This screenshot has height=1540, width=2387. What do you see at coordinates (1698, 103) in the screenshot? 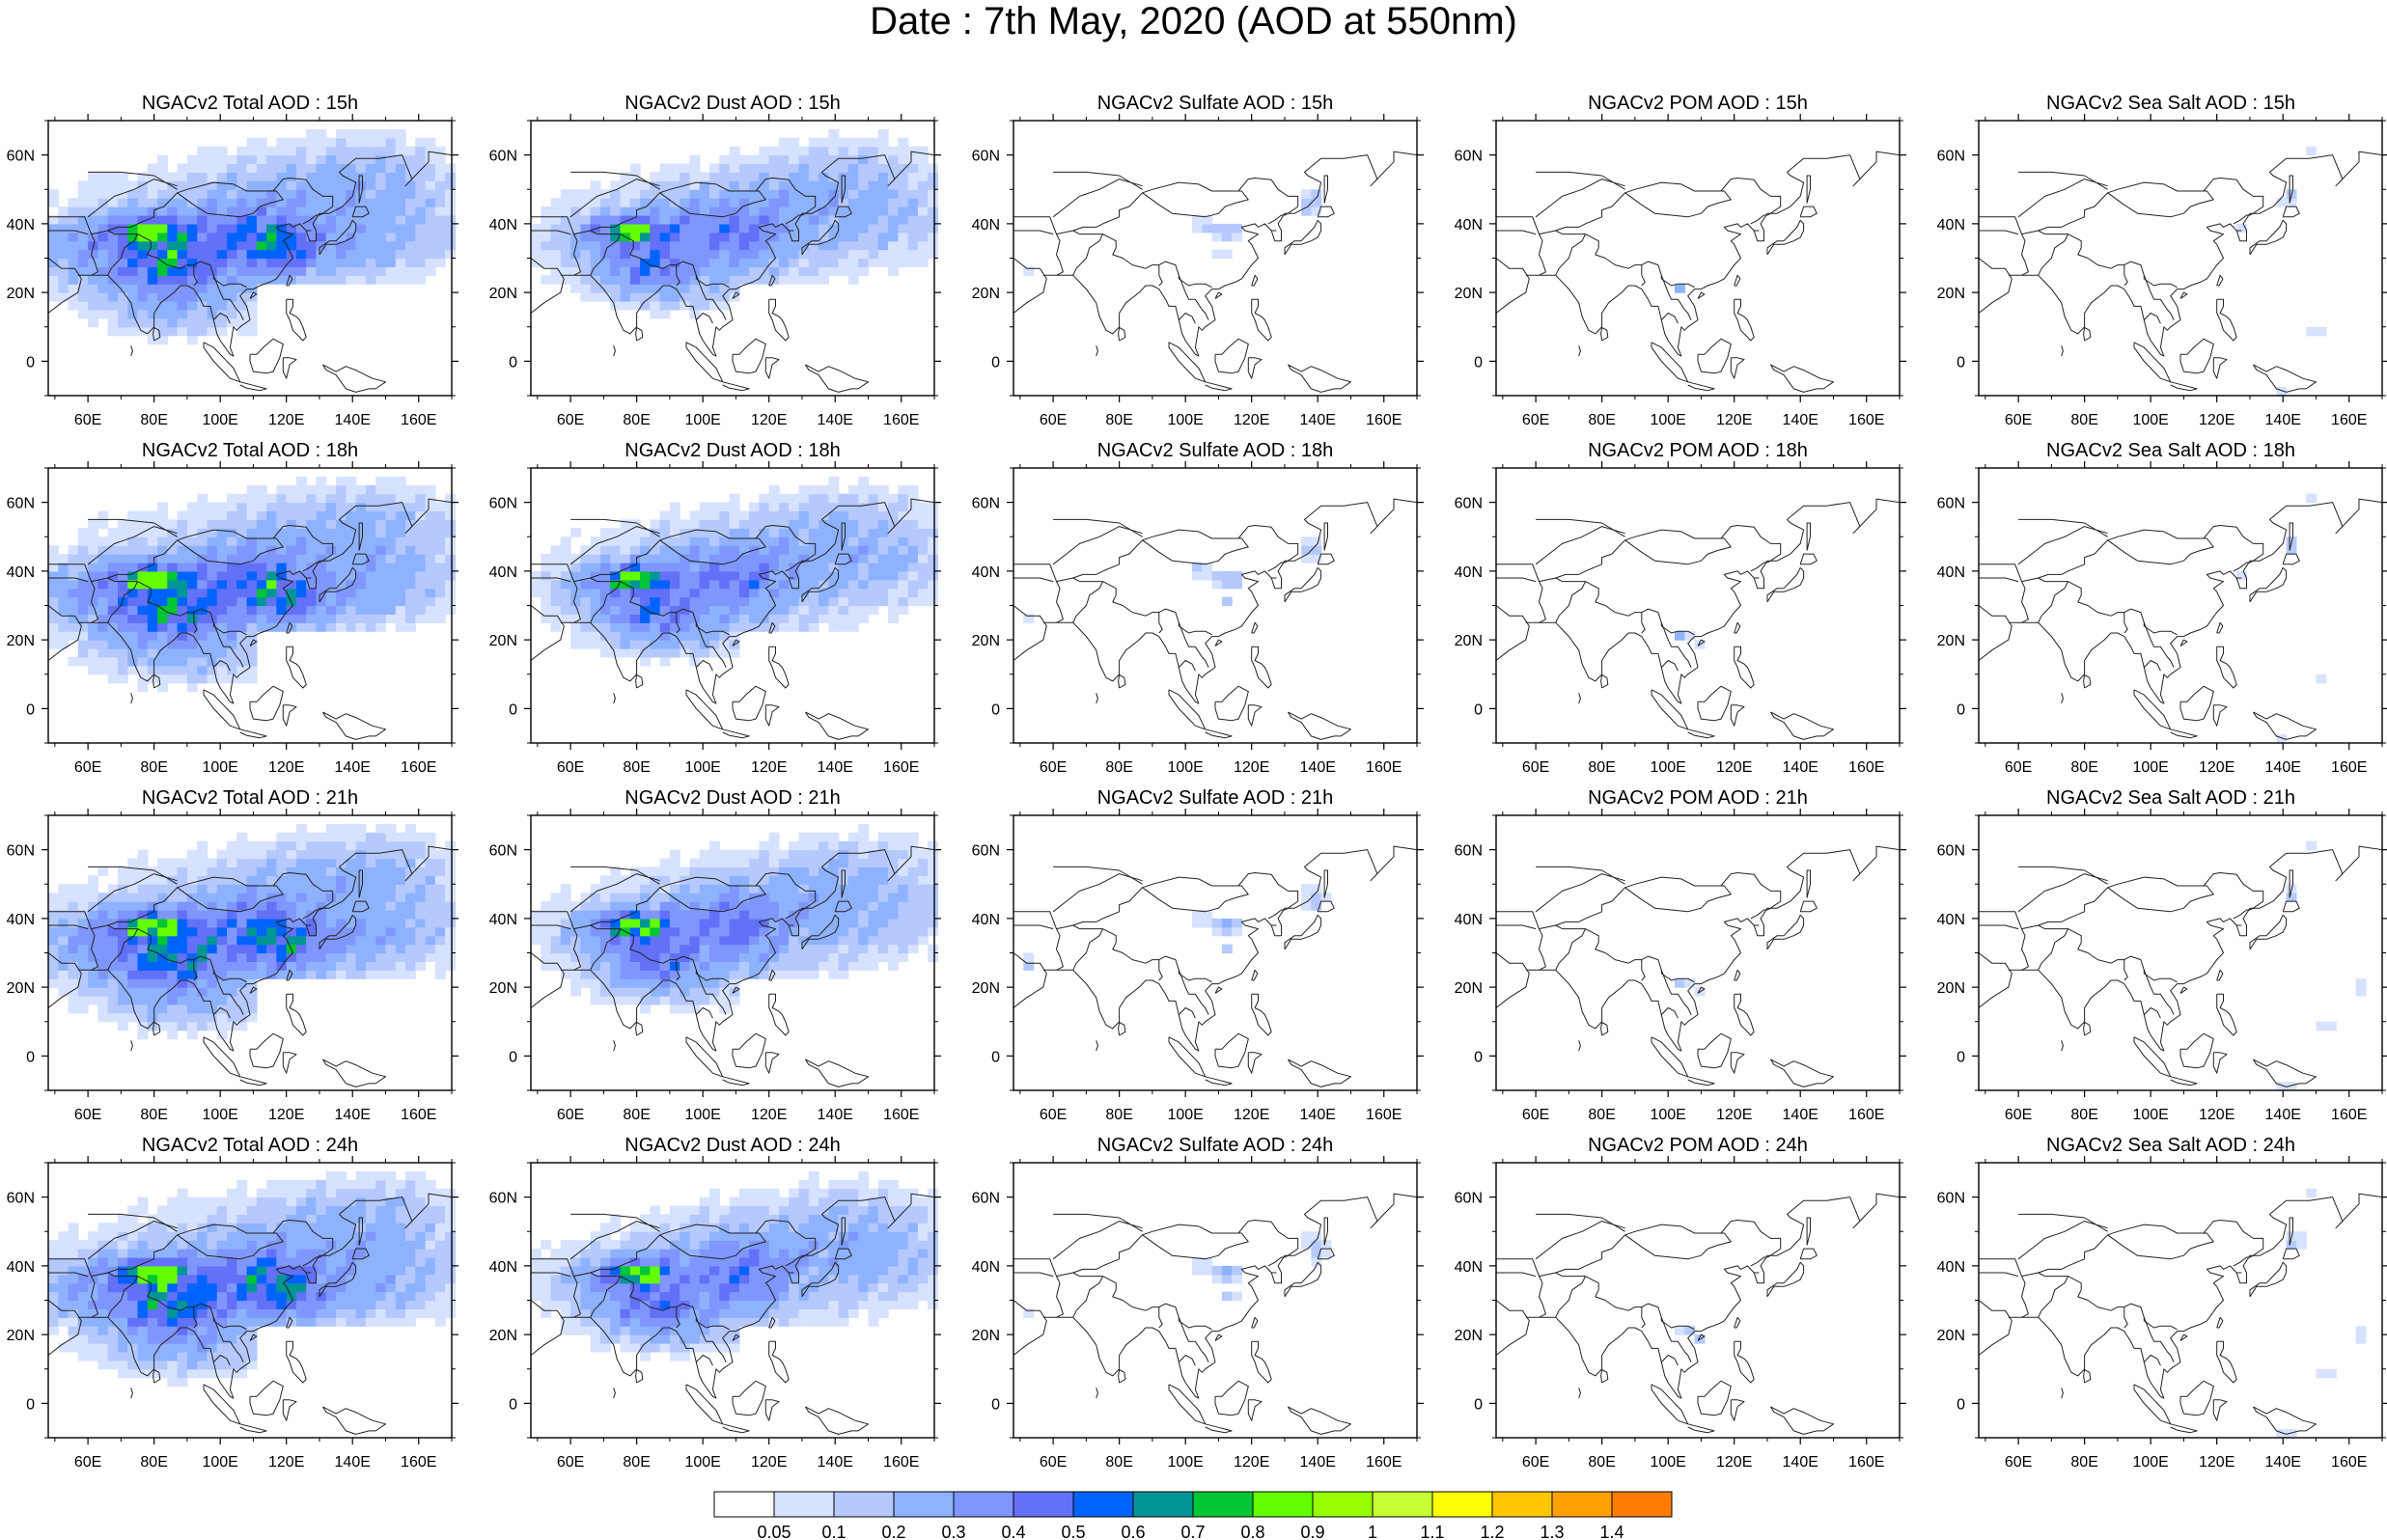
I see `panel-title: NGACv2 POM AOD : 15h` at bounding box center [1698, 103].